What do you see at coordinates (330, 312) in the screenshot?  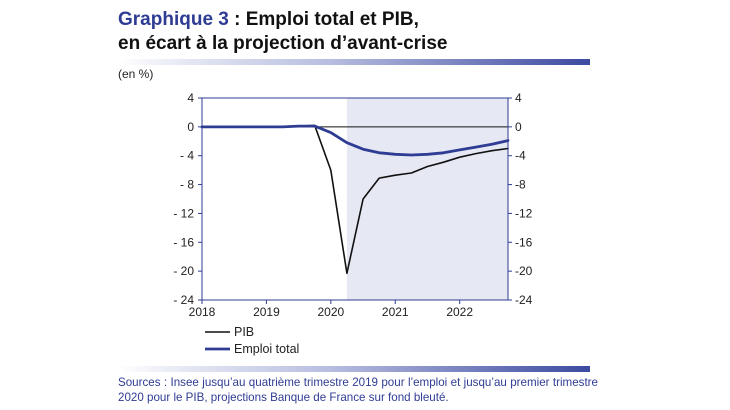 I see `x-tick-label: 2020` at bounding box center [330, 312].